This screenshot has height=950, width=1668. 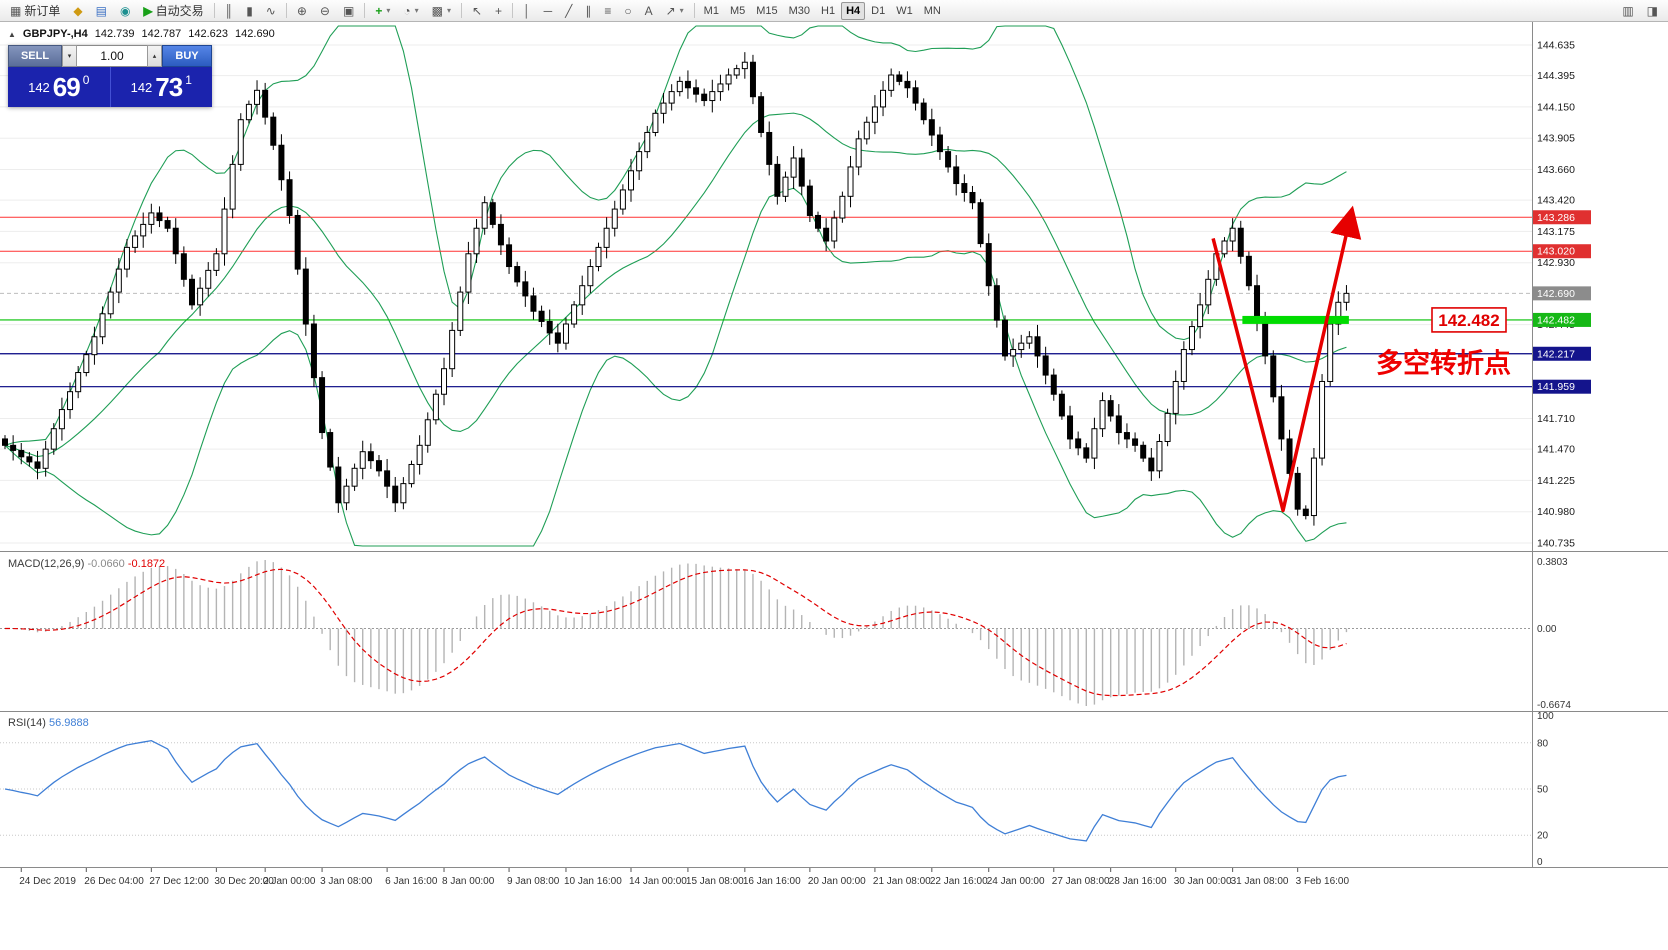 I want to click on volume-decrease-button: ▾, so click(x=69, y=56).